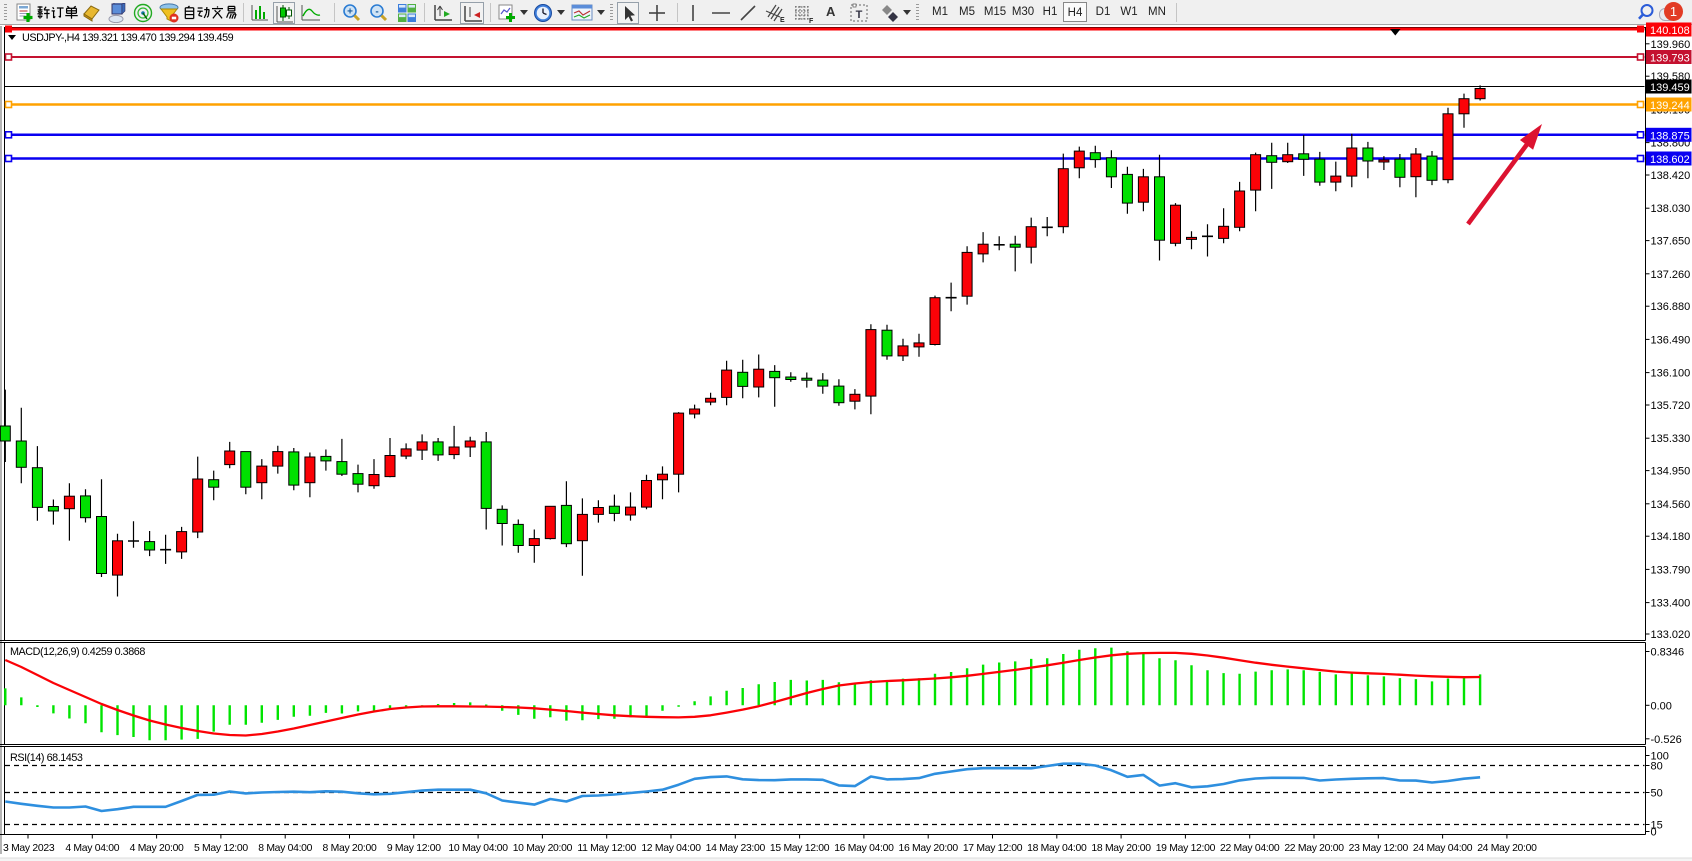 The height and width of the screenshot is (861, 1692). I want to click on svg-text: 14 May 23:00, so click(736, 848).